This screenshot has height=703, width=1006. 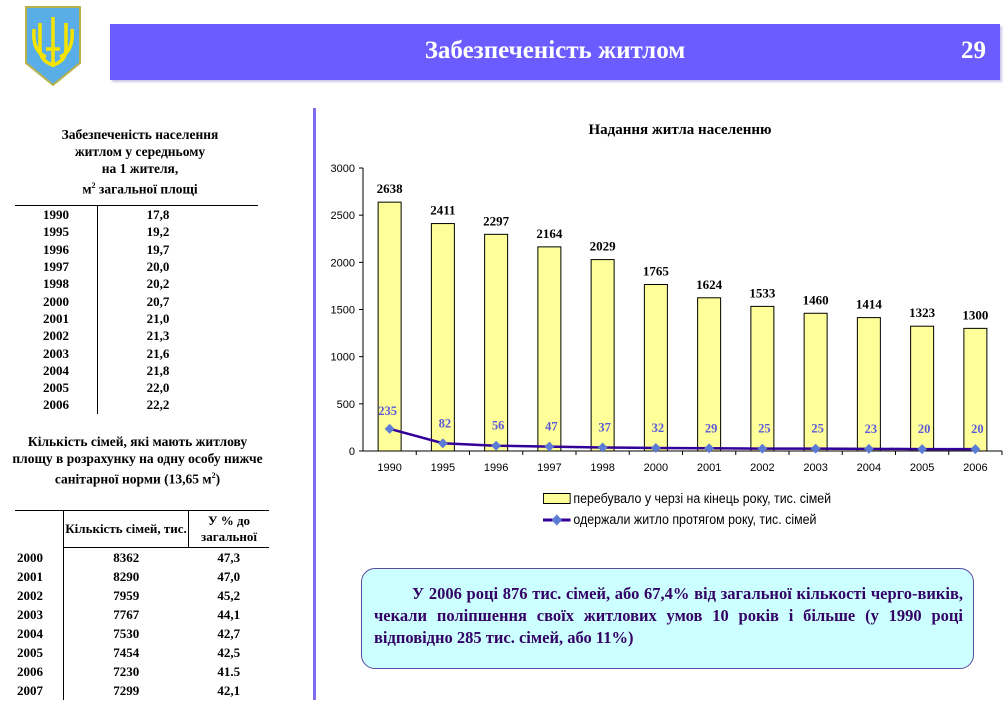 What do you see at coordinates (136, 214) in the screenshot?
I see `table-row: 1990 17,8` at bounding box center [136, 214].